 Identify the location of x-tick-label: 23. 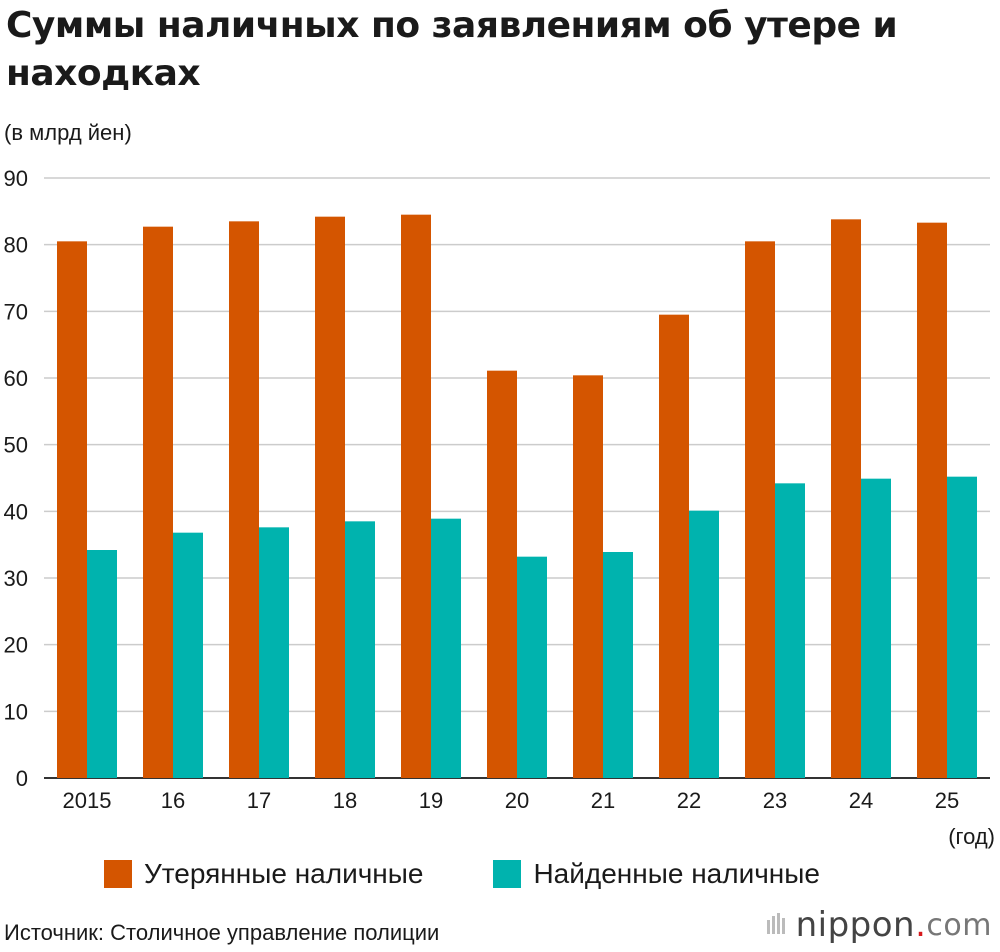
(775, 800).